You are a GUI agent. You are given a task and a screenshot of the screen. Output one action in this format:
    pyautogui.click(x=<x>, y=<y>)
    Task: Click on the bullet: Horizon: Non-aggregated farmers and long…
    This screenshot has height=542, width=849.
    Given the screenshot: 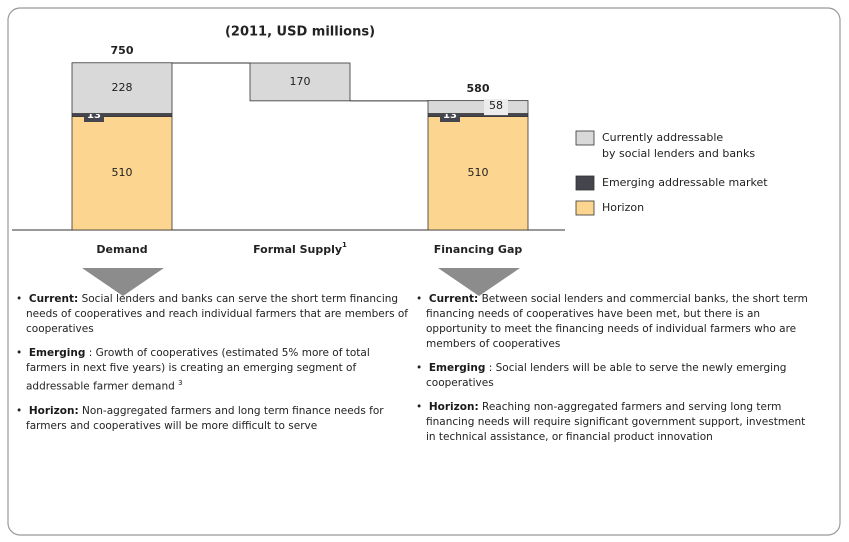 What is the action you would take?
    pyautogui.click(x=213, y=419)
    